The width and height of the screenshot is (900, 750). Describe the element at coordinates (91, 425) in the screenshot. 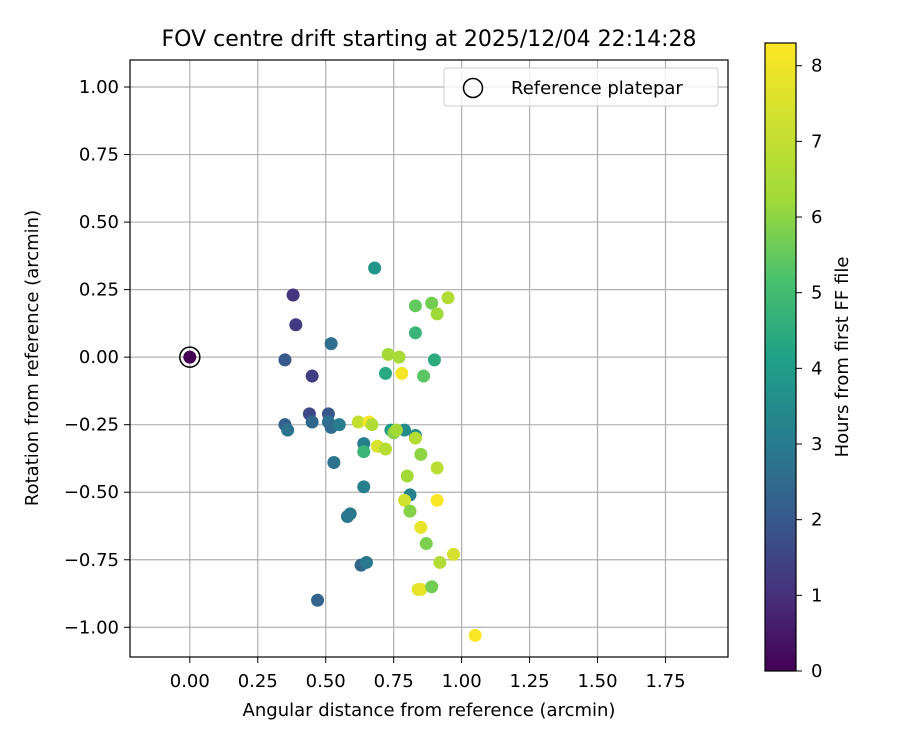

I see `y-tick-label: −0.25` at that location.